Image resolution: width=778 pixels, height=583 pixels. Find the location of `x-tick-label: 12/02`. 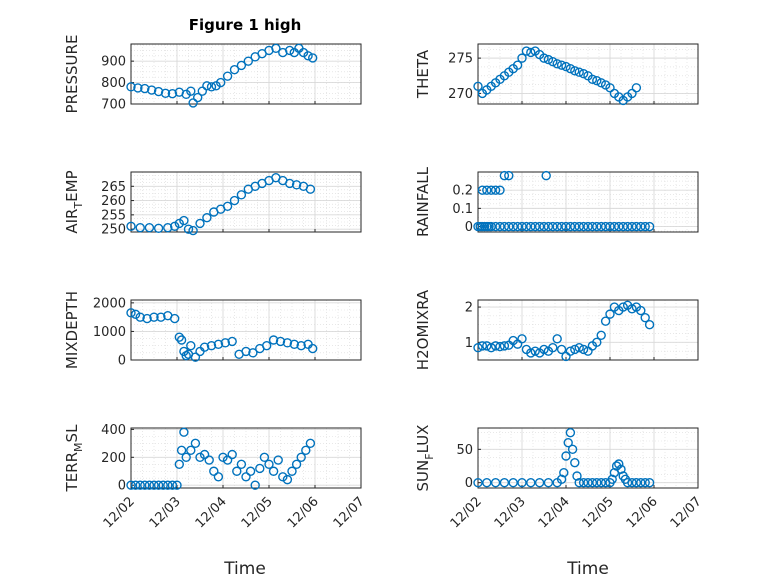

x-tick-label: 12/02 is located at coordinates (466, 512).